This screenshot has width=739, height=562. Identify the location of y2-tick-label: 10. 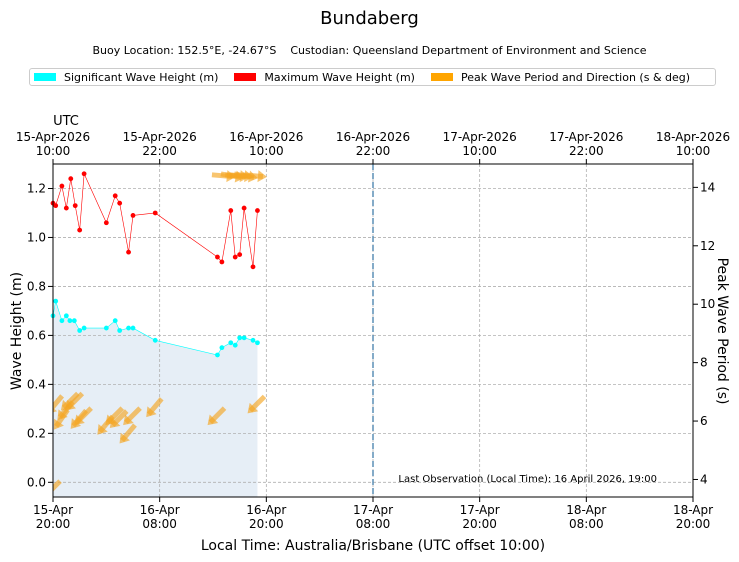
(707, 304).